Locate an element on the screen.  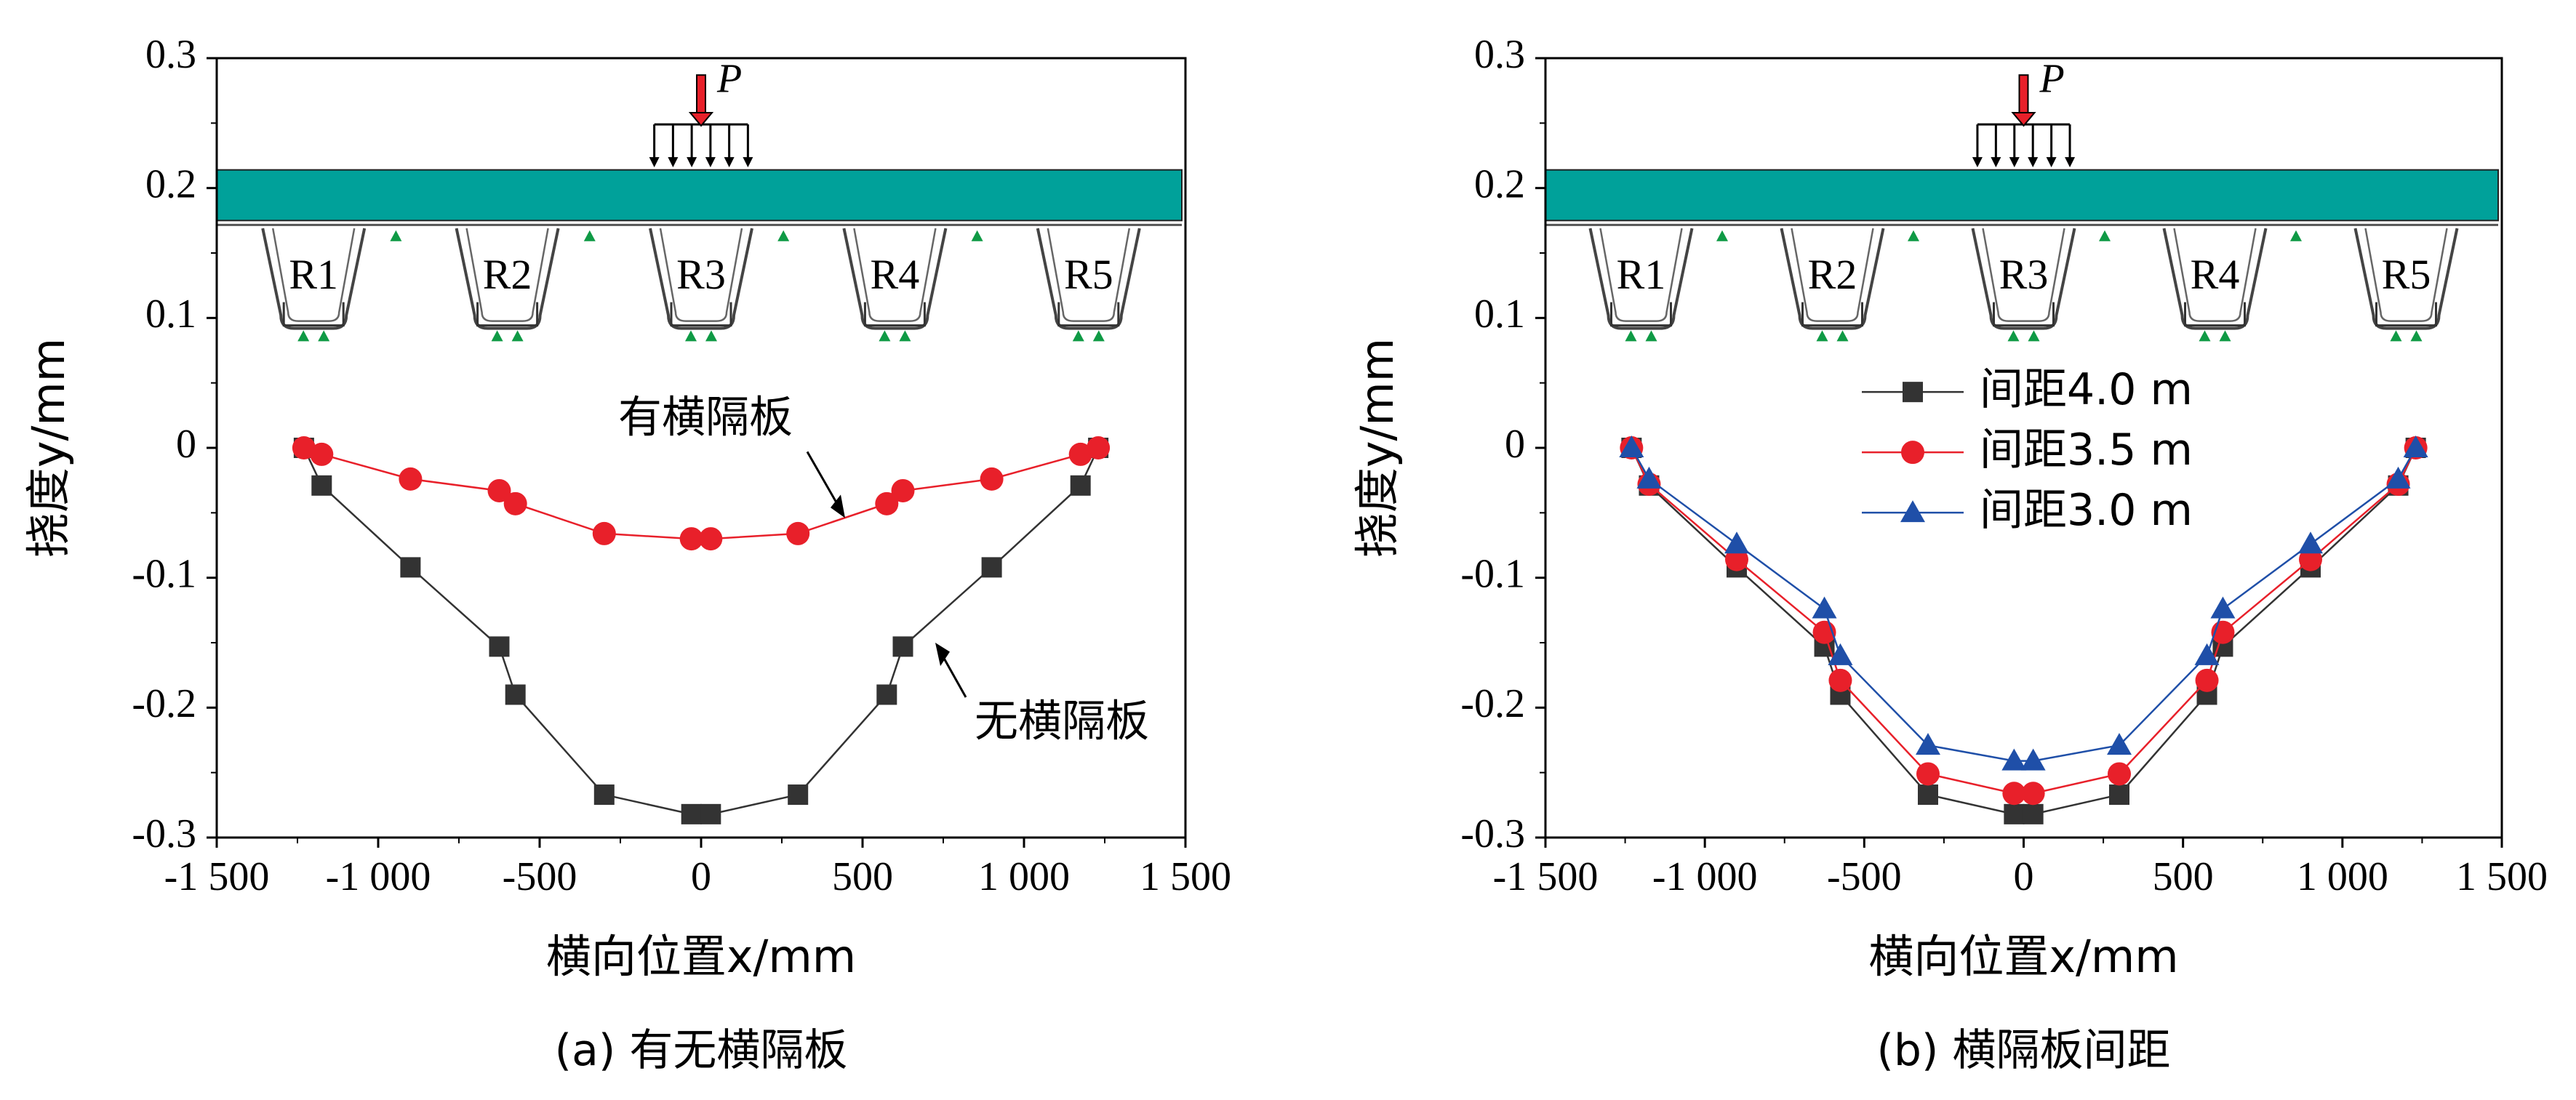
rib-4: R4 is located at coordinates (895, 285).